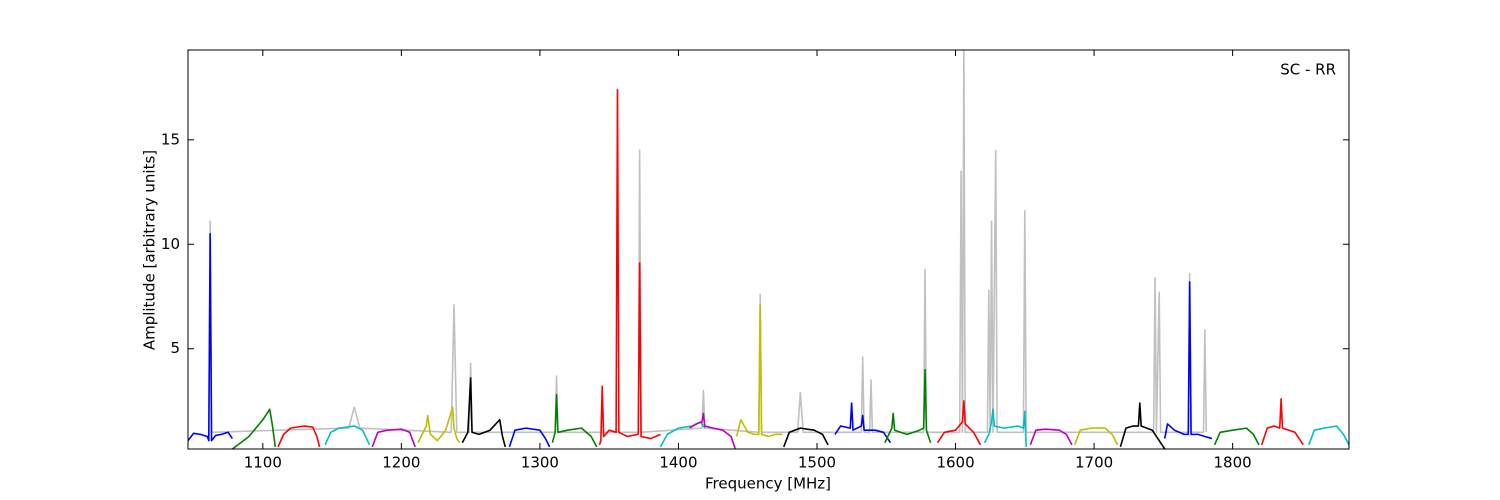 The width and height of the screenshot is (1500, 500). Describe the element at coordinates (170, 244) in the screenshot. I see `y-tick-label: 10` at that location.